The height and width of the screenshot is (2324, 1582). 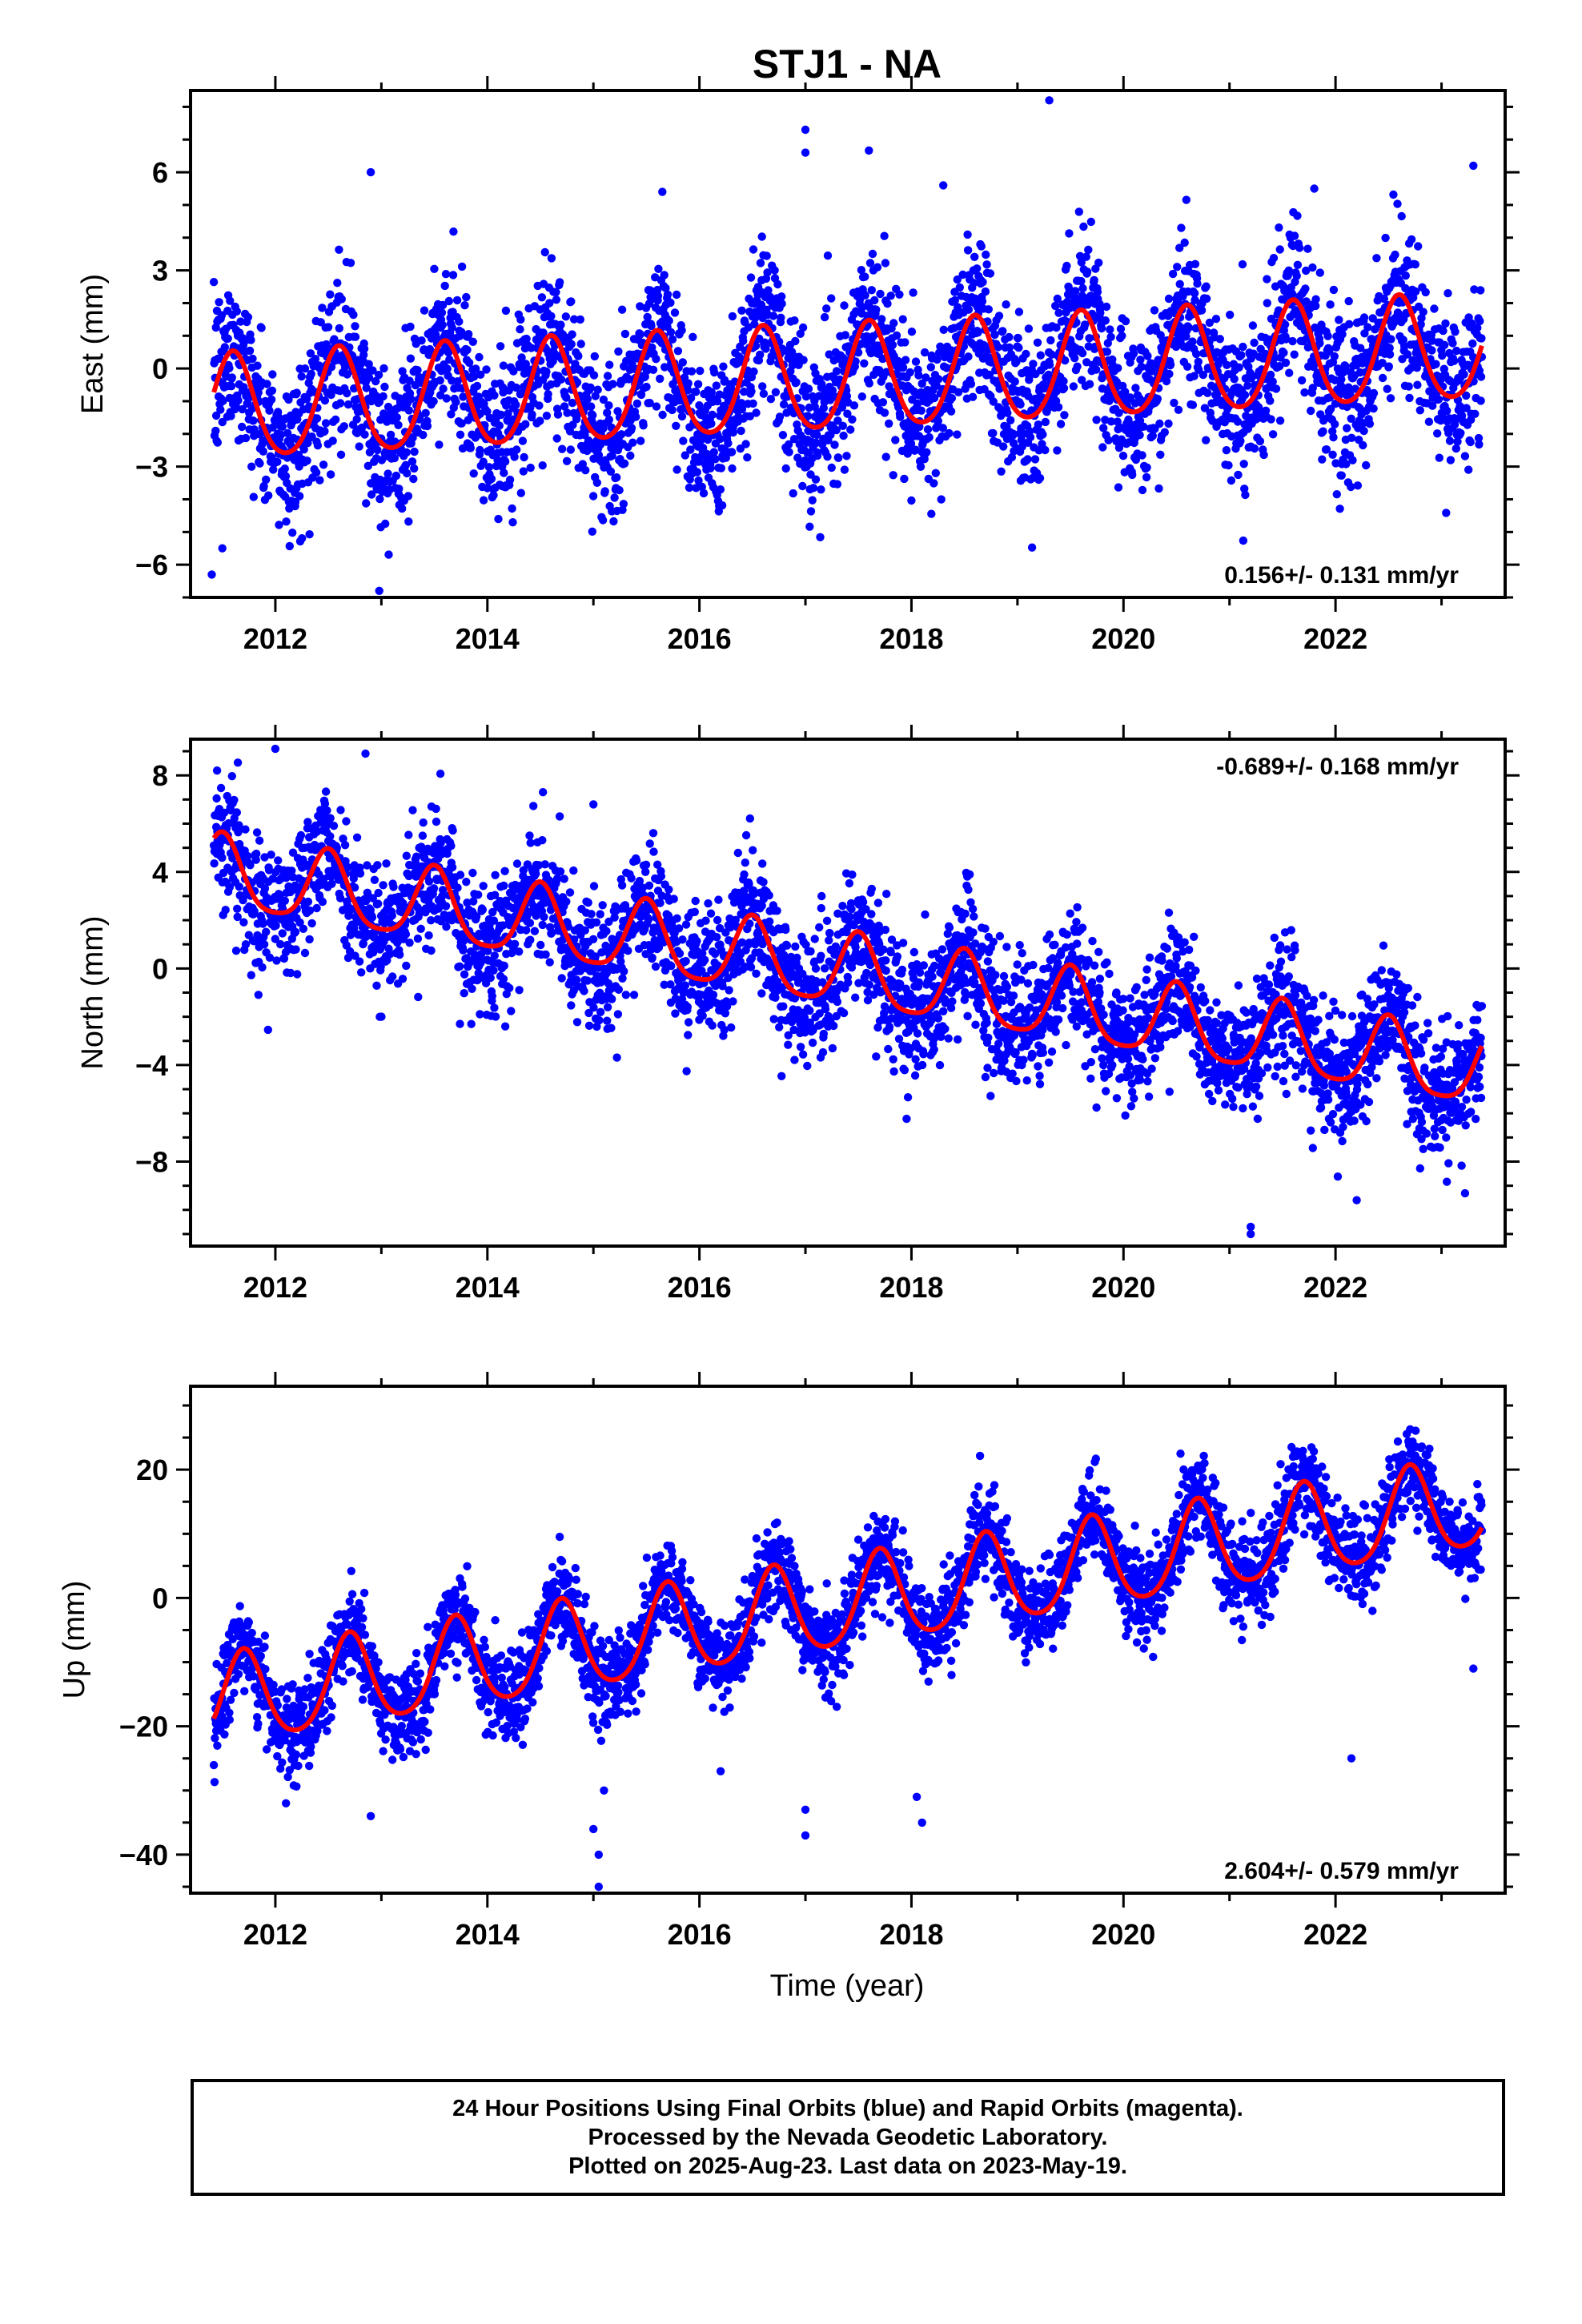 I want to click on obs-outlier, so click(x=222, y=548).